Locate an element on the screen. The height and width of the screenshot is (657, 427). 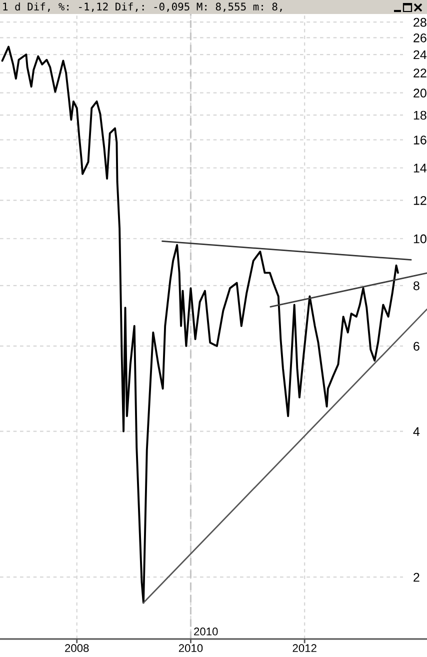
y-tick-label: 26 is located at coordinates (420, 37).